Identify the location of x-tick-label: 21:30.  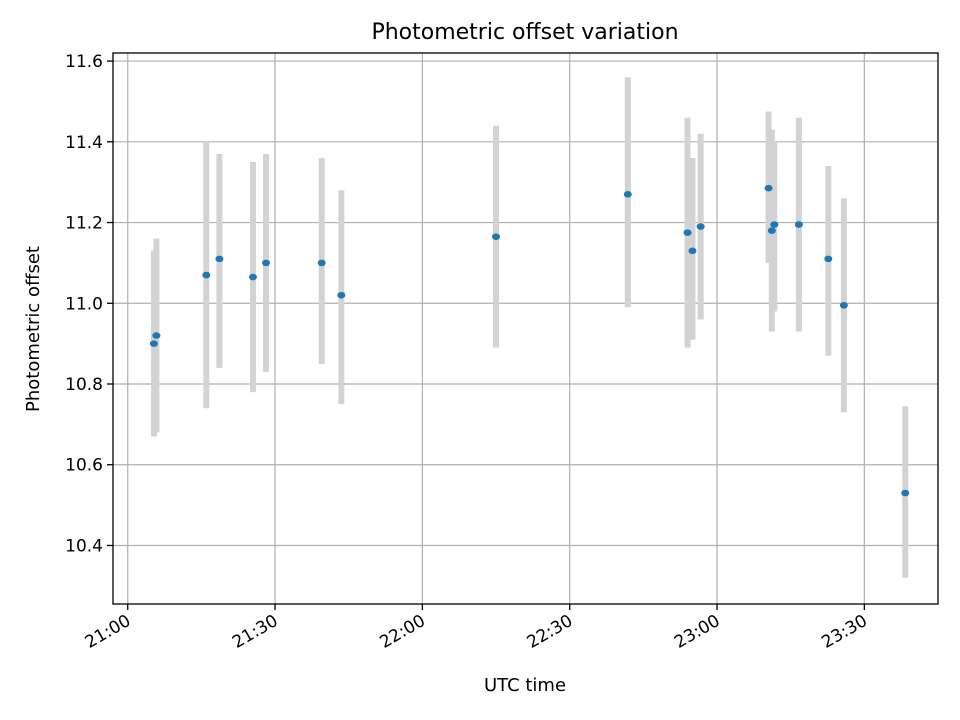
(255, 632).